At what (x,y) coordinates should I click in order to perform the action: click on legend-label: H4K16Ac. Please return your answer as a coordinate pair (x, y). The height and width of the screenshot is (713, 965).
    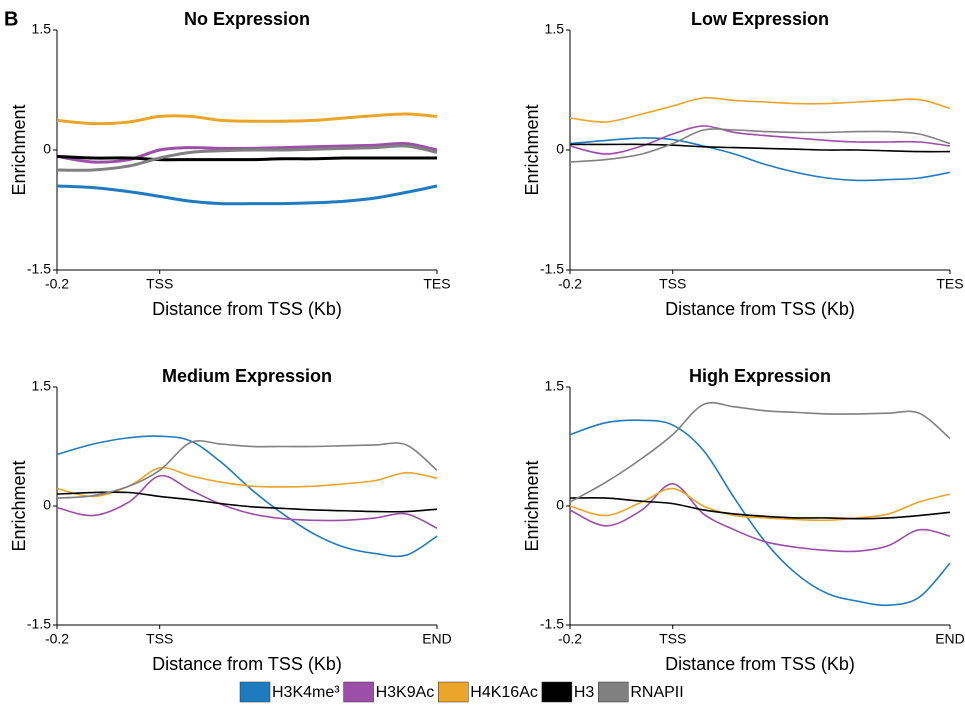
    Looking at the image, I should click on (504, 692).